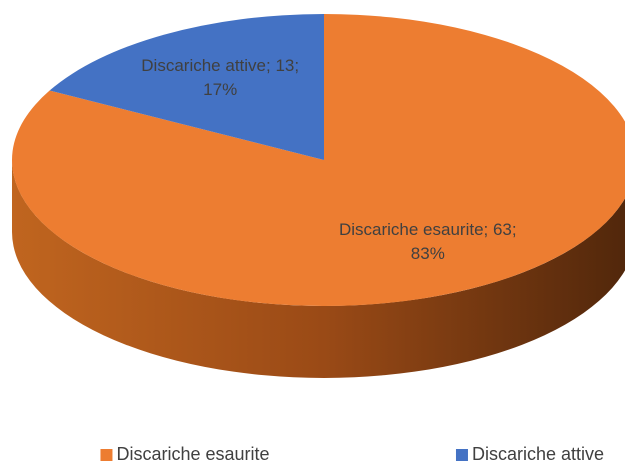 Image resolution: width=625 pixels, height=468 pixels. I want to click on data-label: Discariche esaurite; 63; 83%, so click(427, 241).